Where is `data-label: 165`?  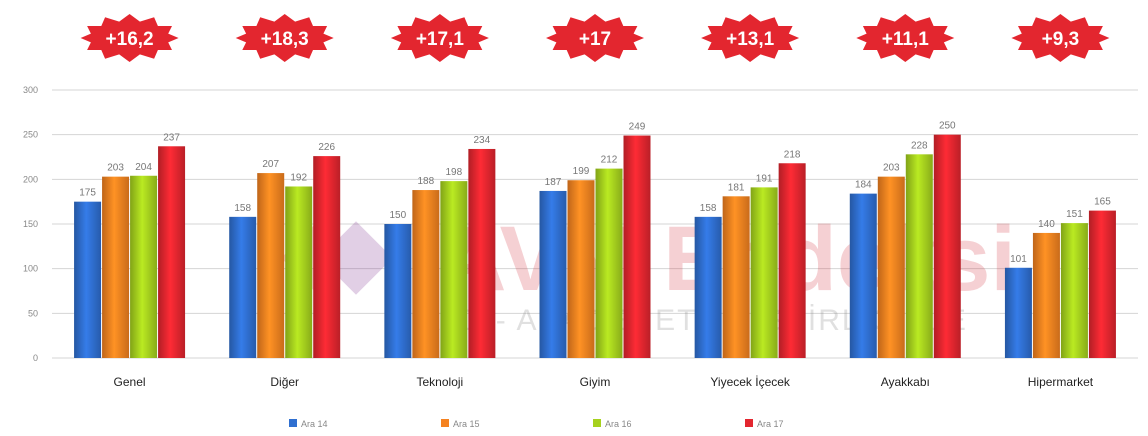 data-label: 165 is located at coordinates (1102, 202).